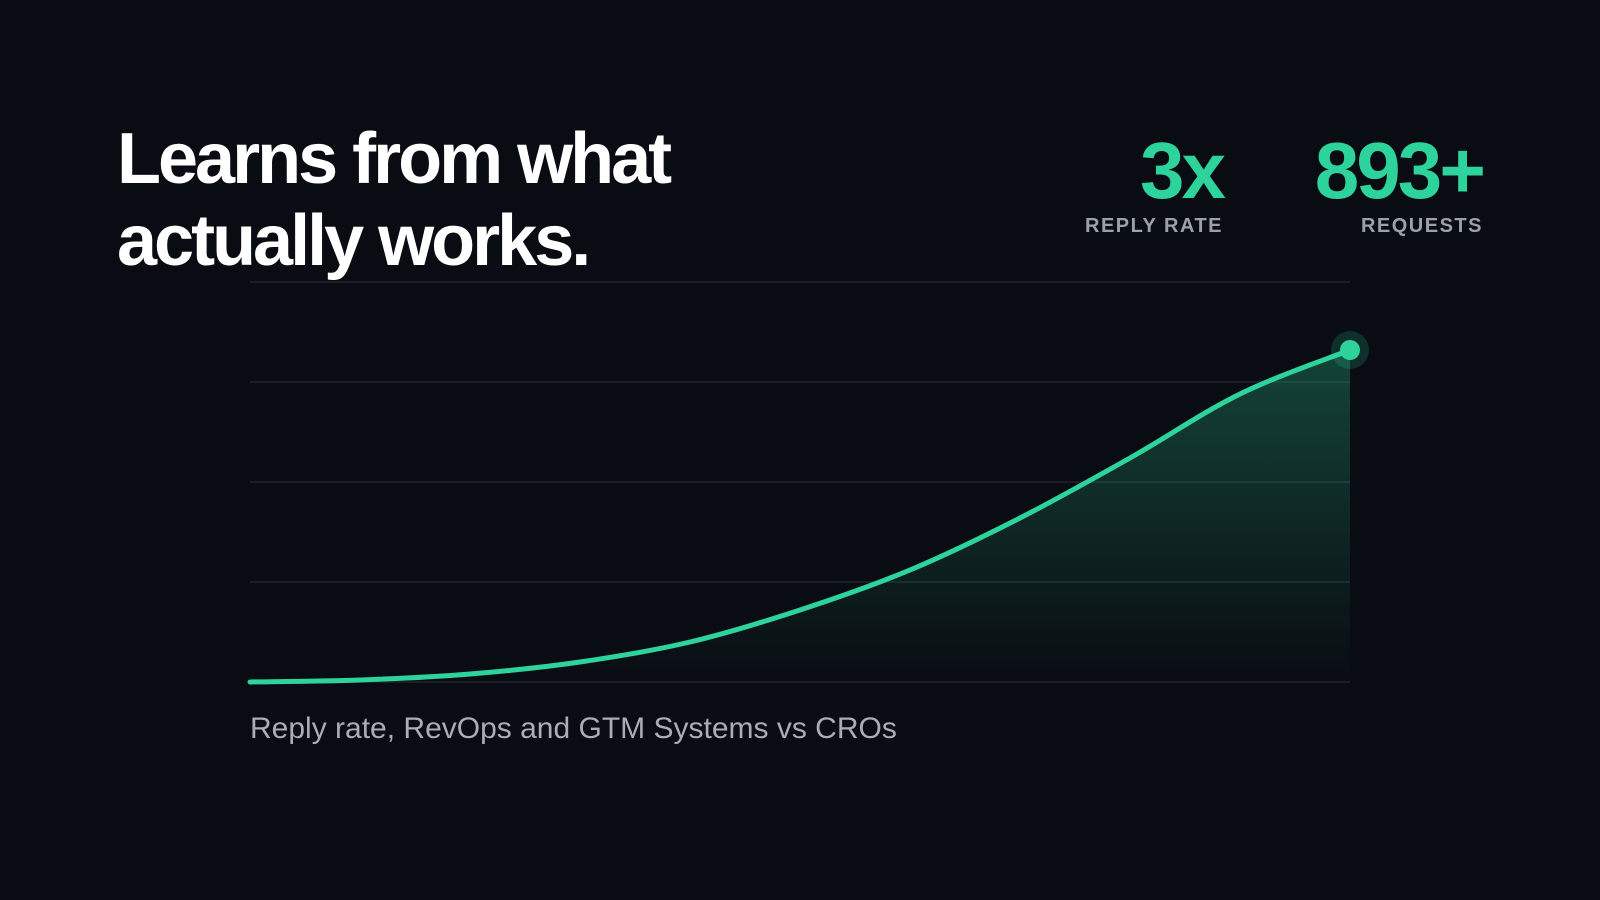  Describe the element at coordinates (1400, 170) in the screenshot. I see `stat-requests-value: 893+` at that location.